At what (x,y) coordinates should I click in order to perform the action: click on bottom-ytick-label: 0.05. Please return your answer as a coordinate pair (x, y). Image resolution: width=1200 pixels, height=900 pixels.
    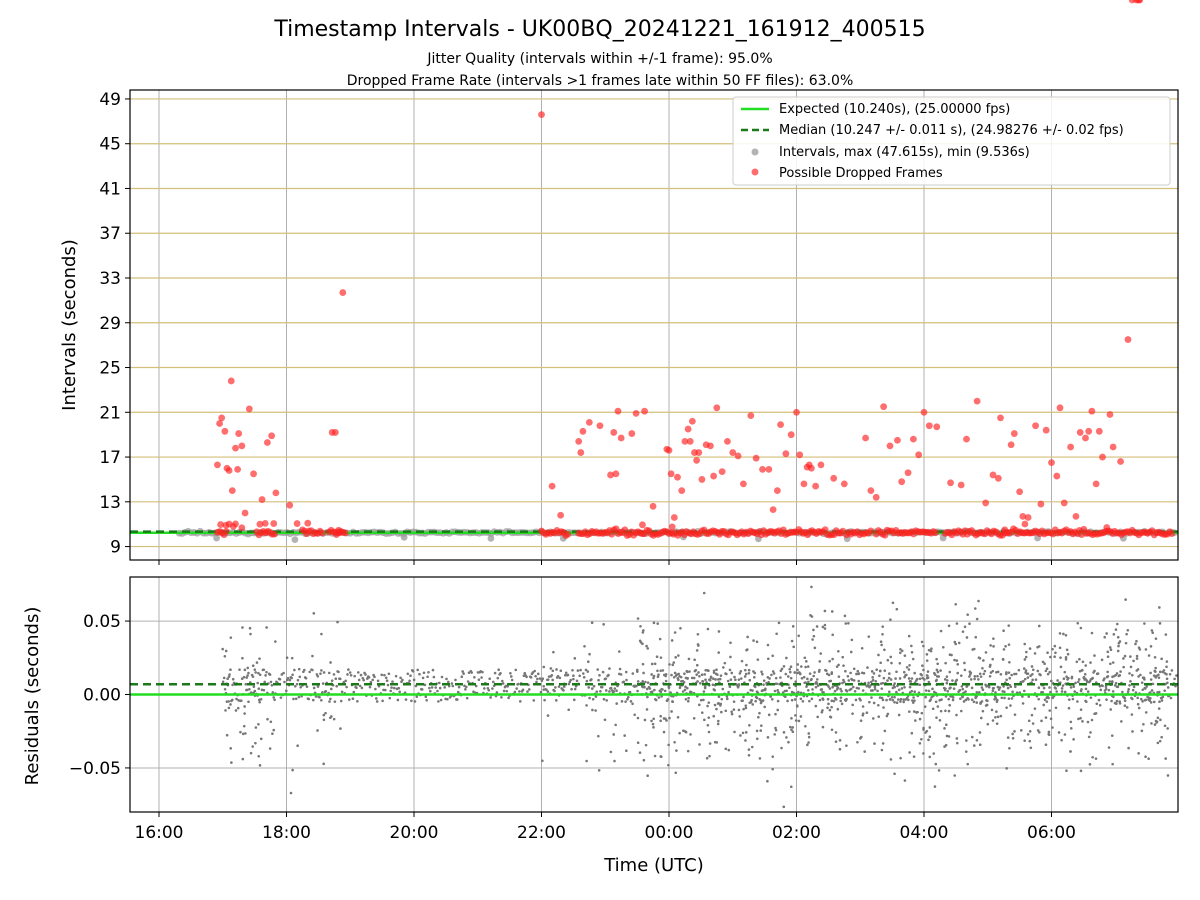
    Looking at the image, I should click on (102, 622).